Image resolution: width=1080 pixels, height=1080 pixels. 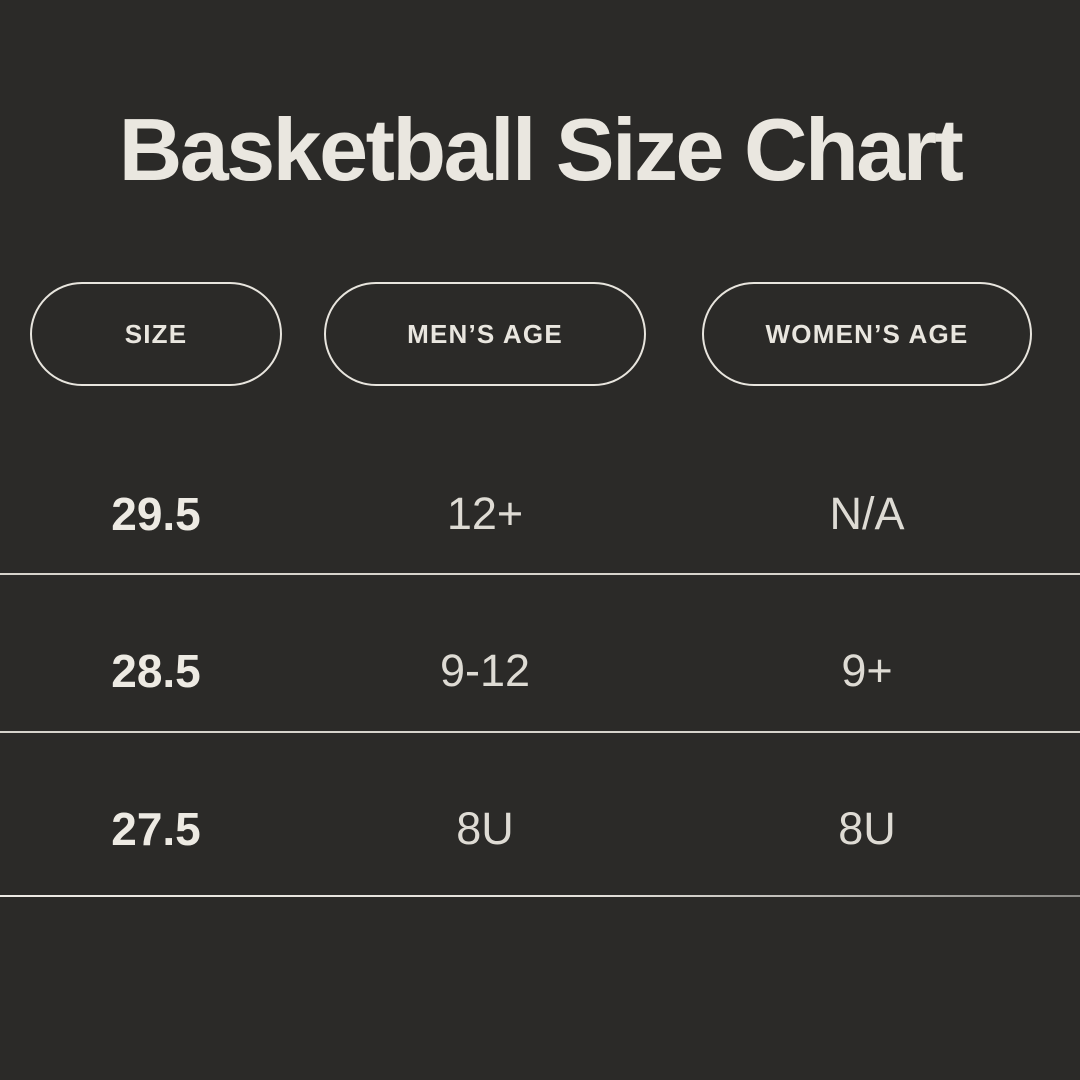 What do you see at coordinates (156, 514) in the screenshot?
I see `cell-size: 29.5` at bounding box center [156, 514].